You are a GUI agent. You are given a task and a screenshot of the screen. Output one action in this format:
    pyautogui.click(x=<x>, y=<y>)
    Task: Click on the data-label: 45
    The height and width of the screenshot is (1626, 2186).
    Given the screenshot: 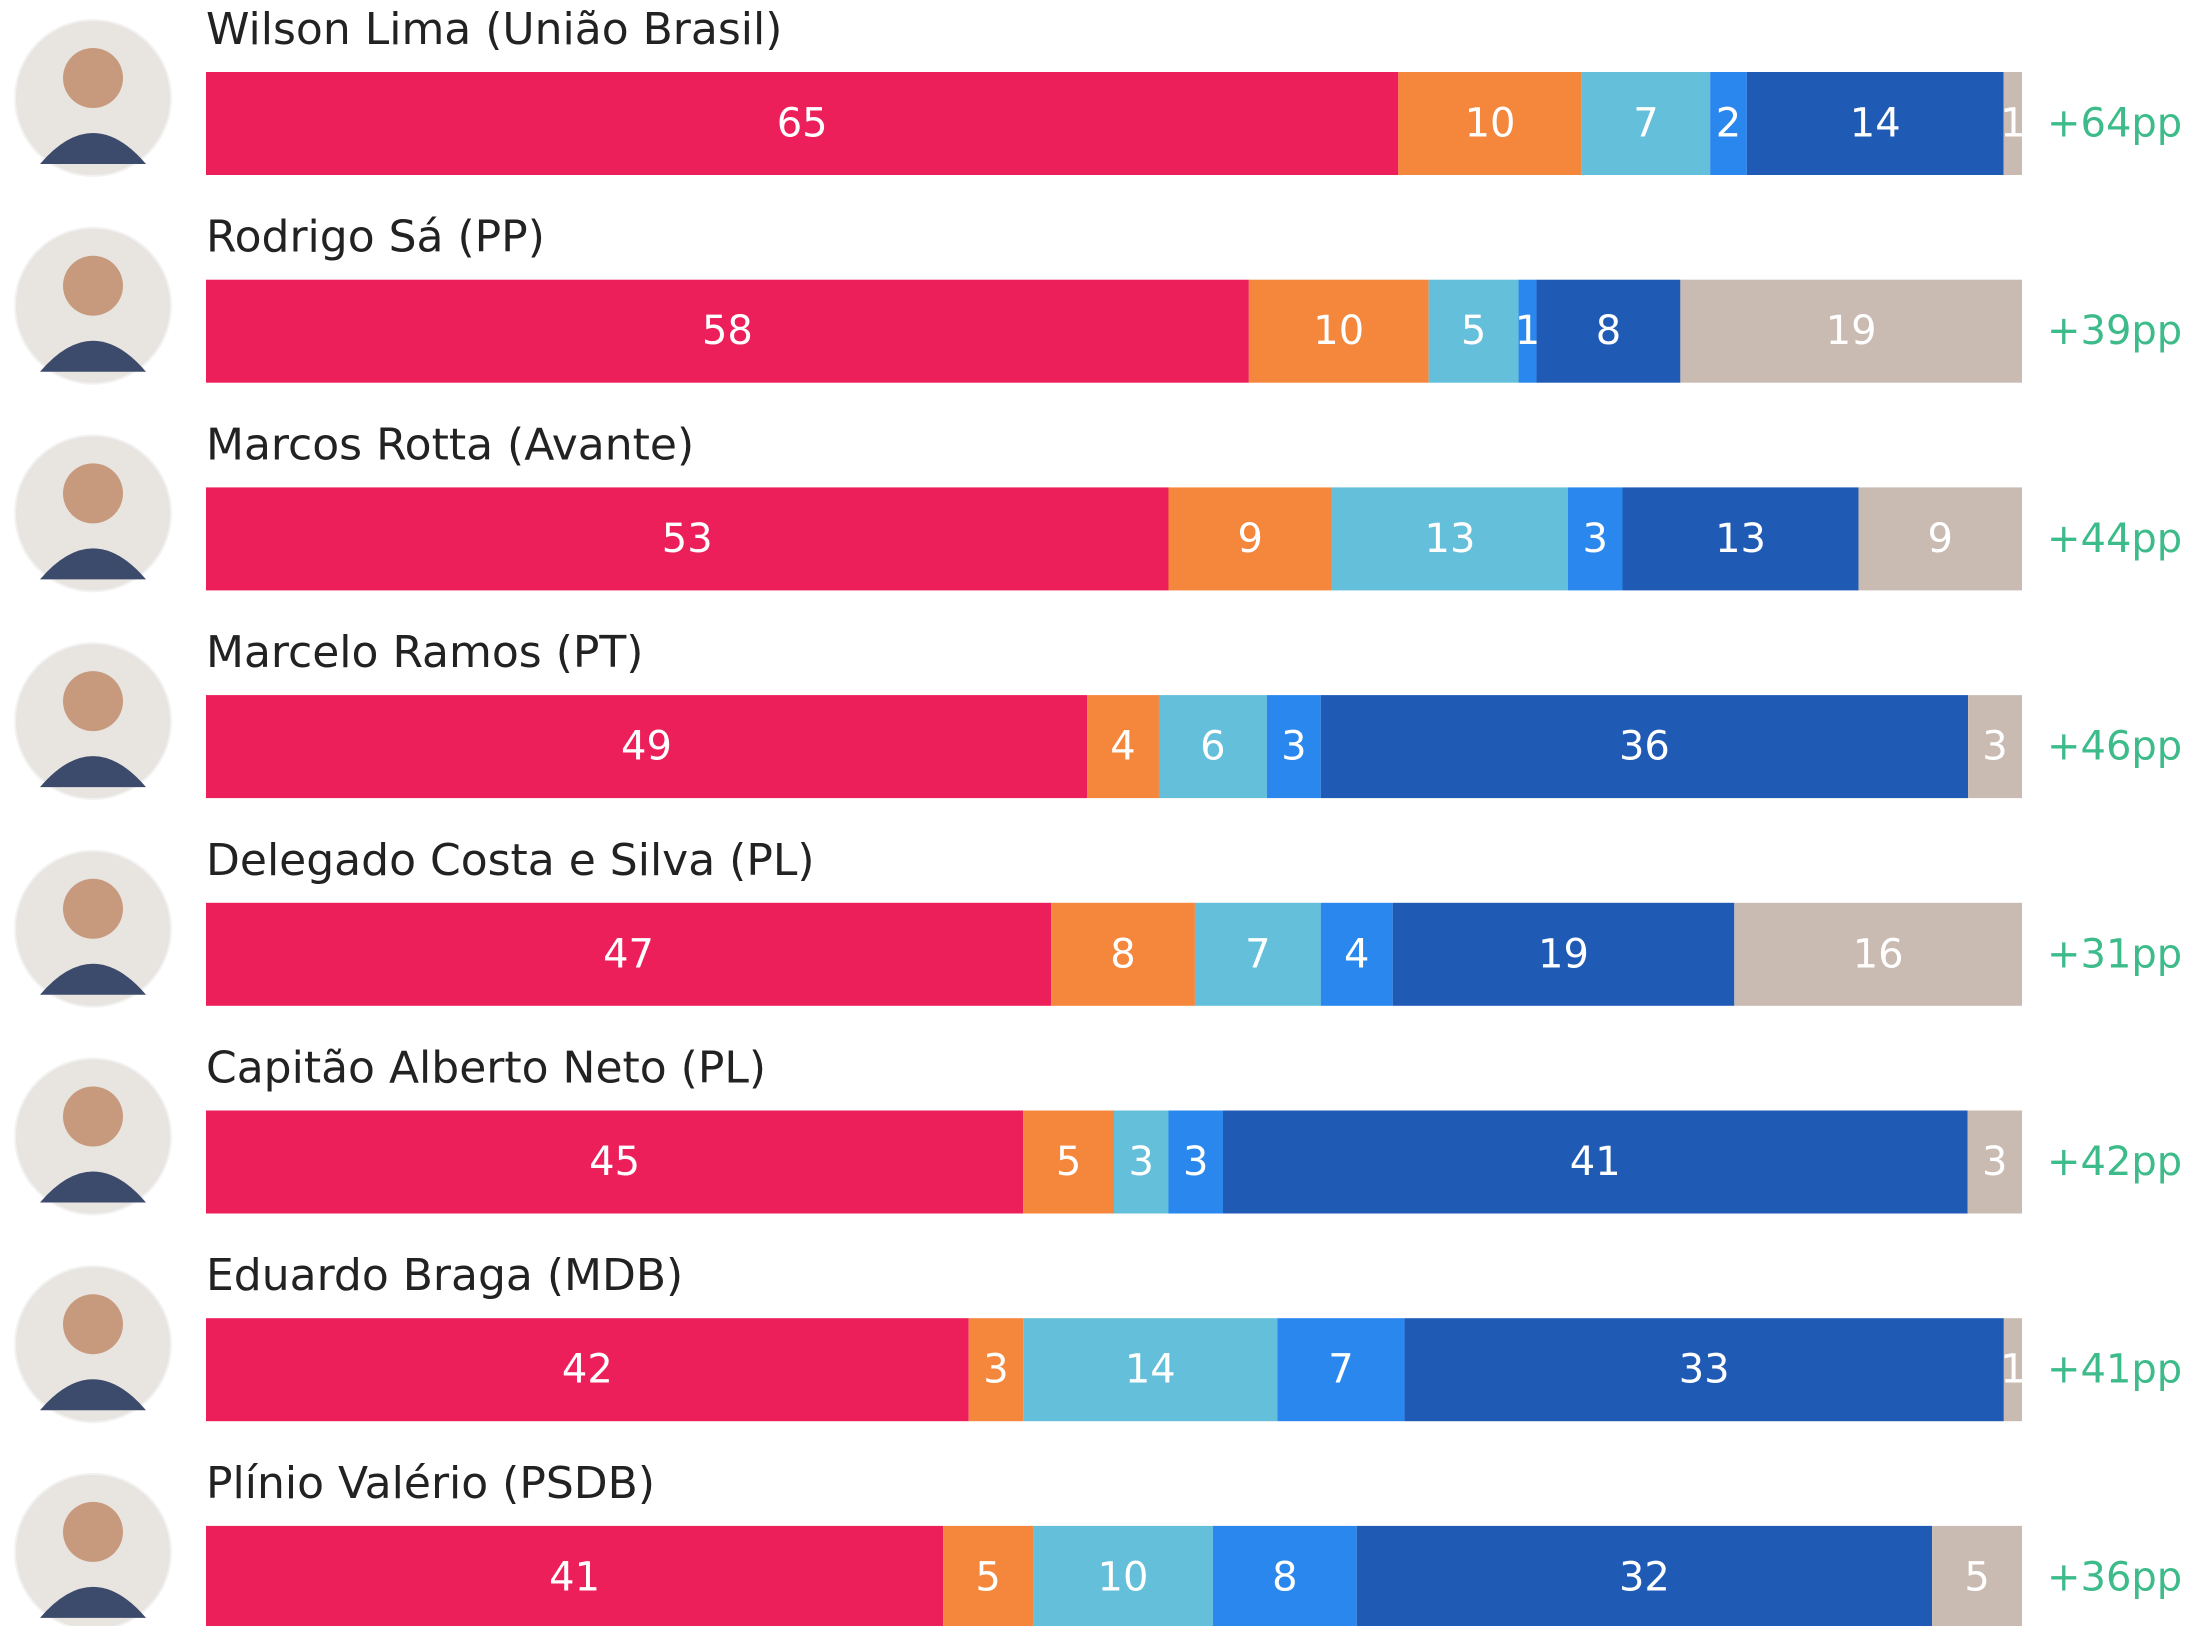 What is the action you would take?
    pyautogui.click(x=614, y=1162)
    